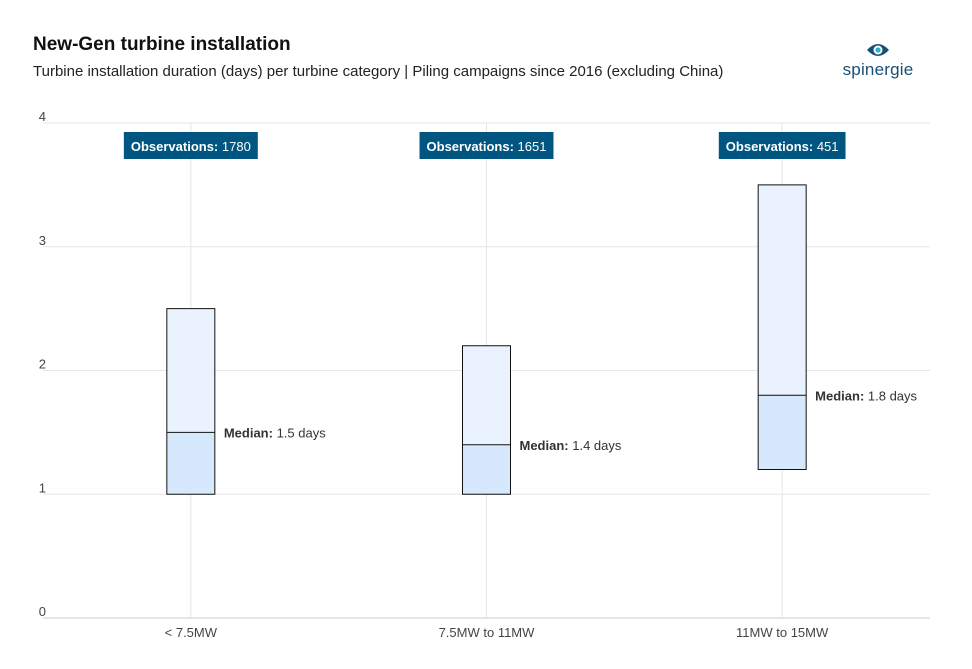  I want to click on logo-wordmark: spinergie, so click(878, 69).